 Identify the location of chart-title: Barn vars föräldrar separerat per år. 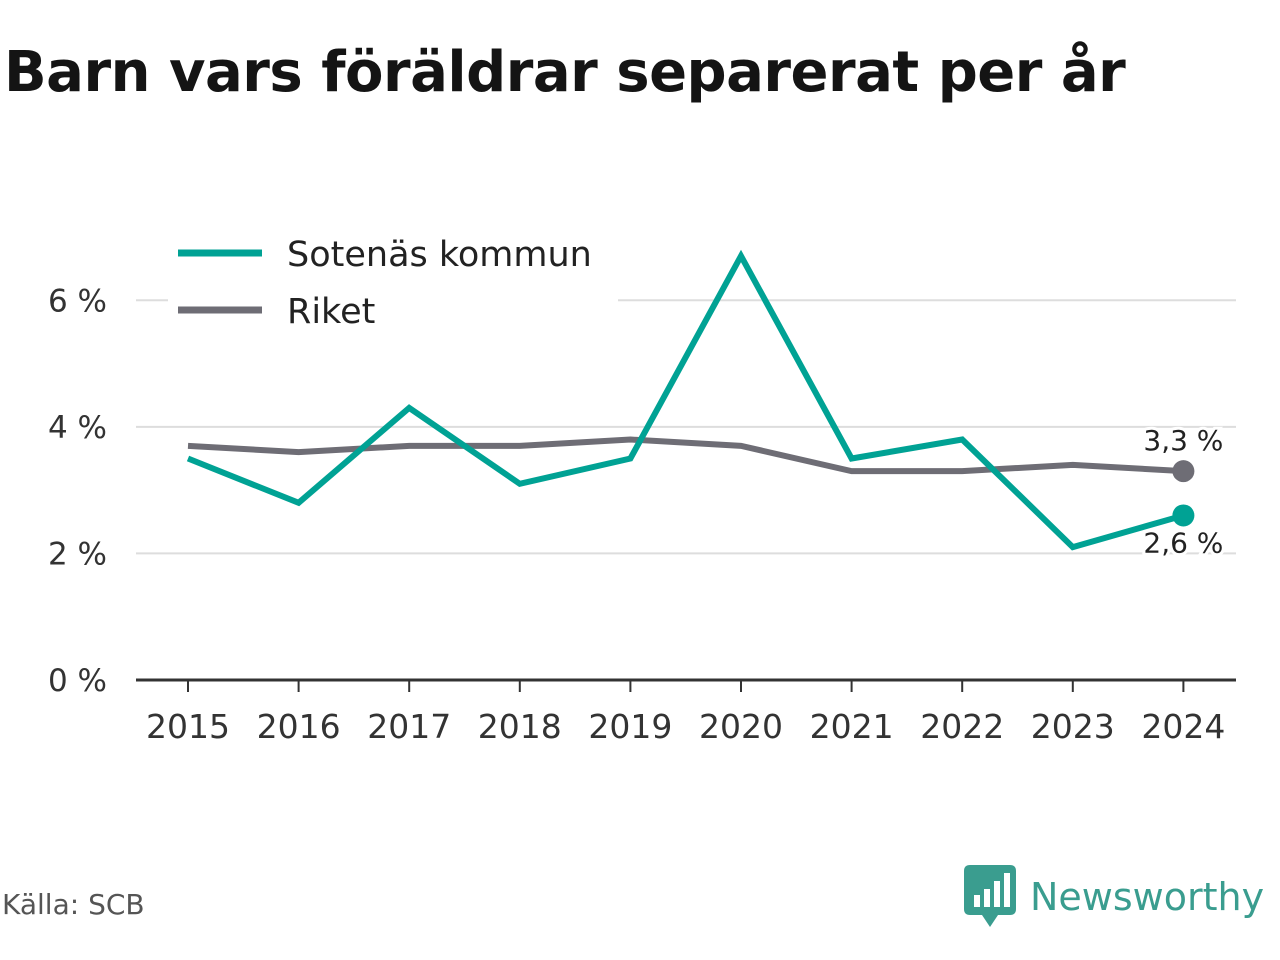
(565, 72).